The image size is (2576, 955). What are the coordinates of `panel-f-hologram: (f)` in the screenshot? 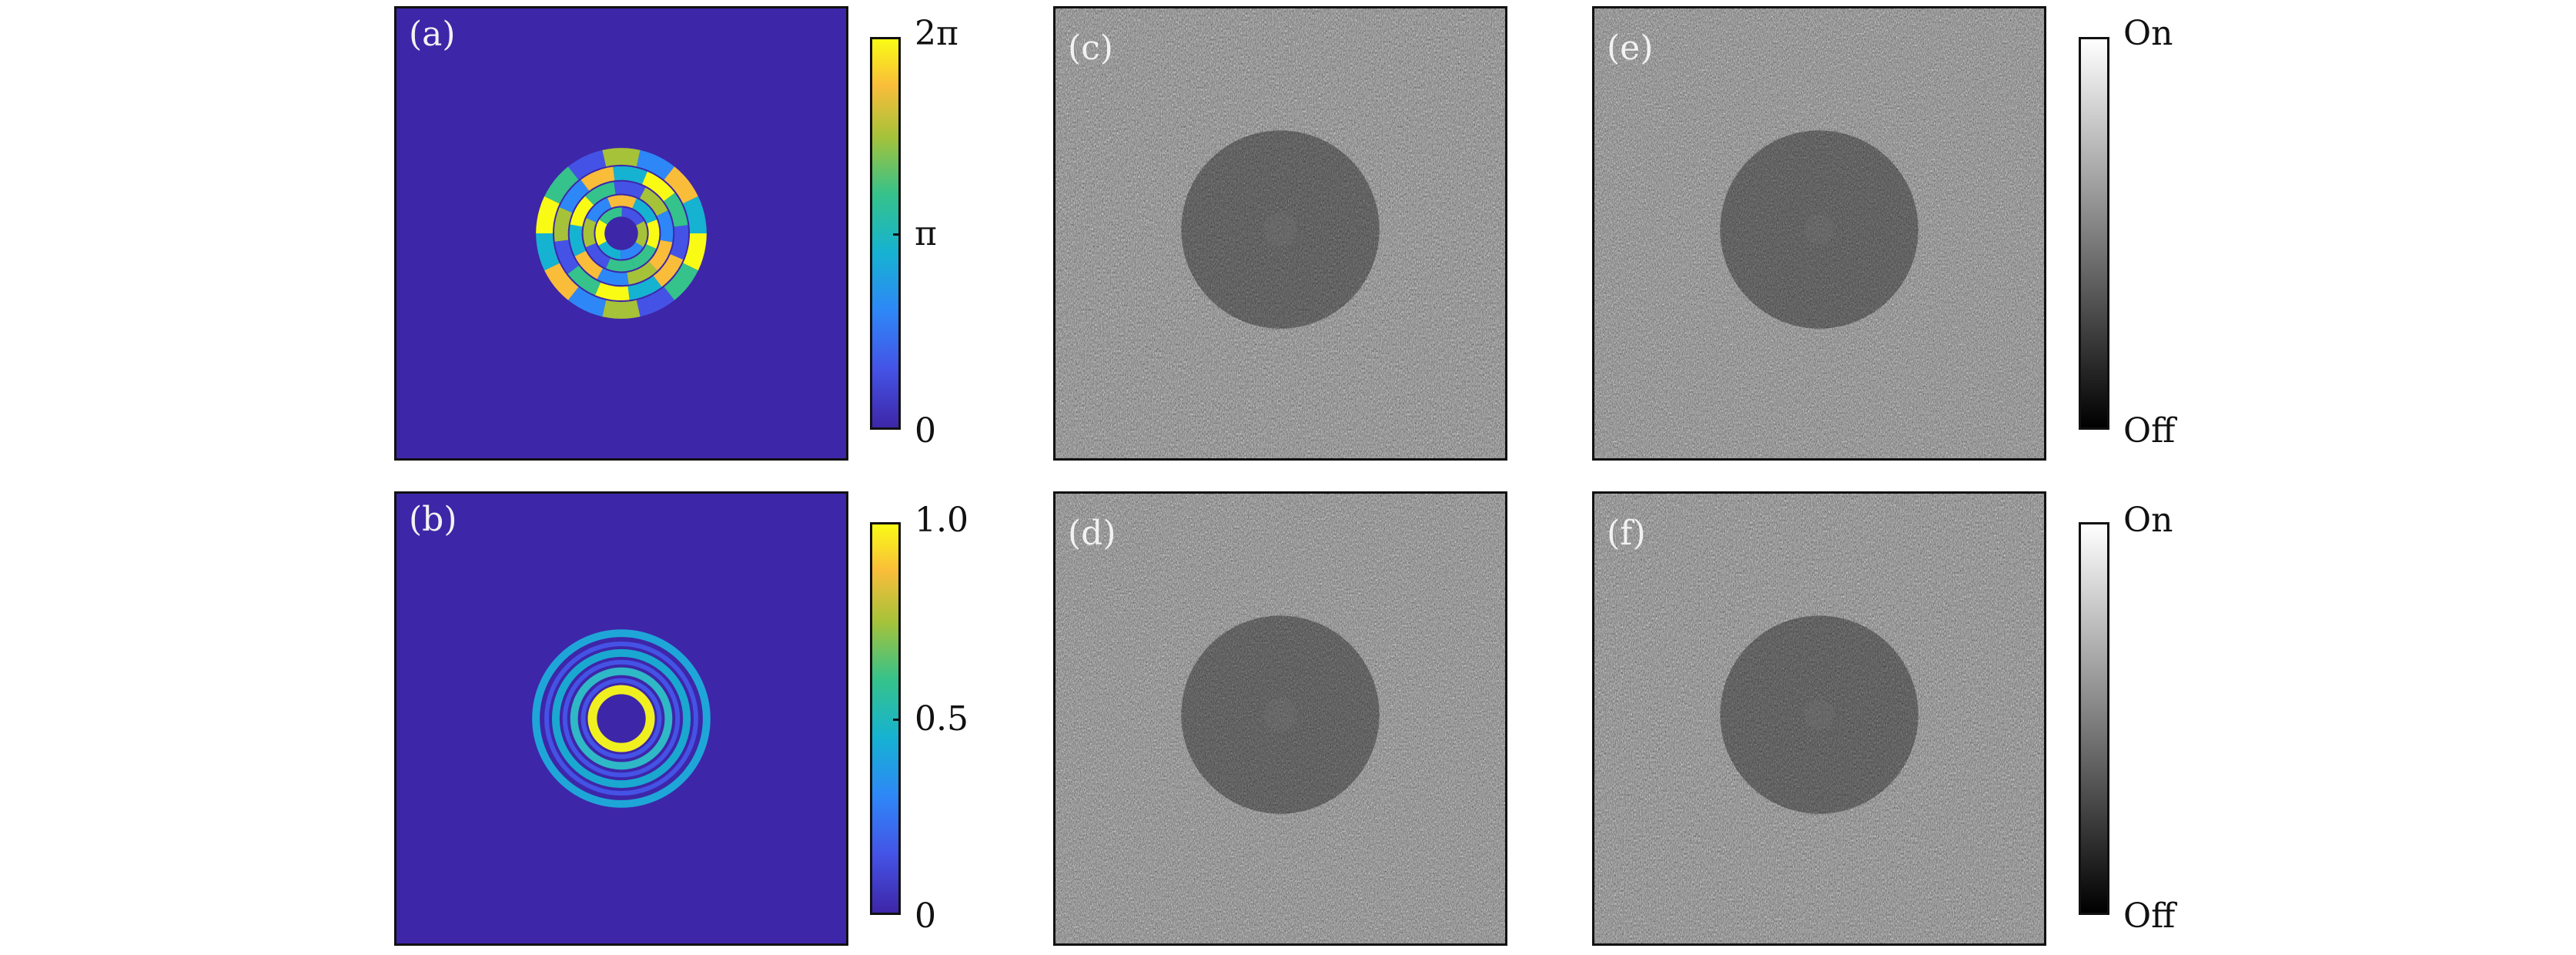 It's located at (1819, 718).